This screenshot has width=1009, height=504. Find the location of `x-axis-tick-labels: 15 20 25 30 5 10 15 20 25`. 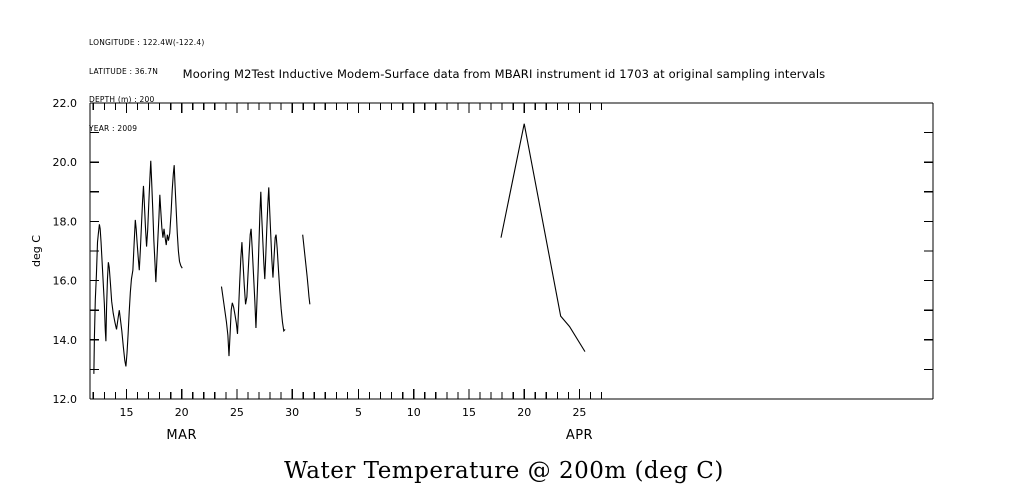

x-axis-tick-labels: 15 20 25 30 5 10 15 20 25 is located at coordinates (352, 412).